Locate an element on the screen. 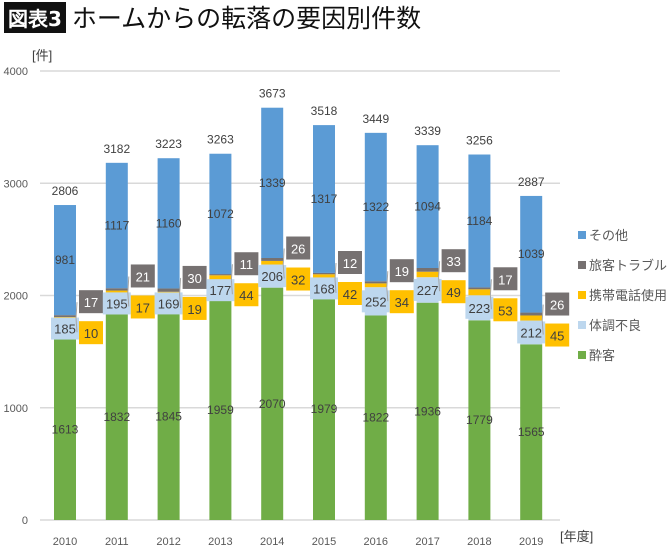 The height and width of the screenshot is (550, 670). data-label: 21 is located at coordinates (143, 276).